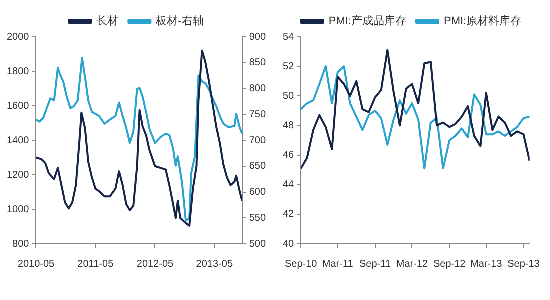  What do you see at coordinates (301, 264) in the screenshot?
I see `x-tick-label: Sep-10` at bounding box center [301, 264].